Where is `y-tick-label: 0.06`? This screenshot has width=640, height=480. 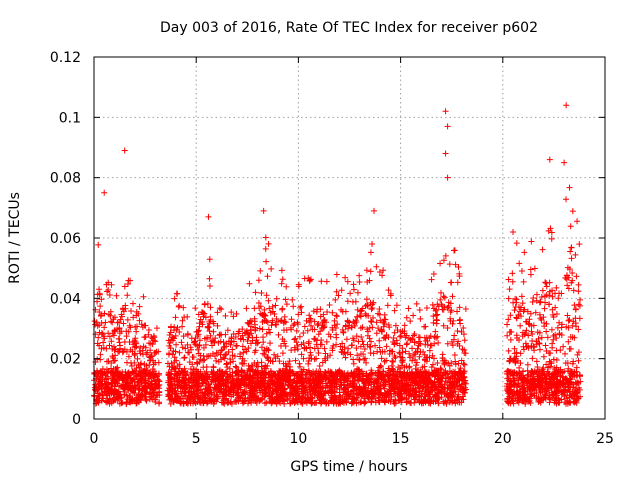
y-tick-label: 0.06 is located at coordinates (65, 239).